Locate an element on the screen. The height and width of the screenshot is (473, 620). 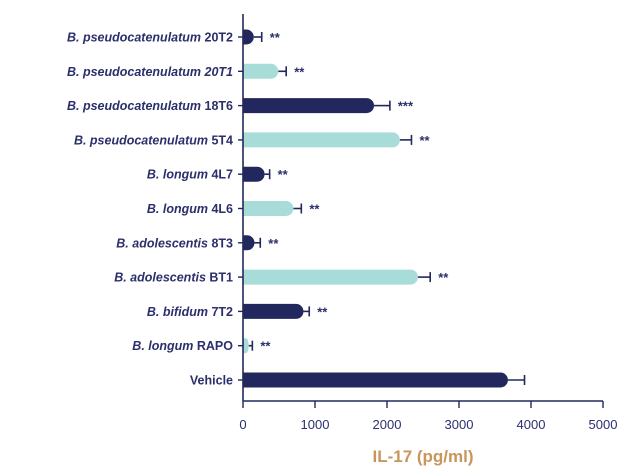
category-label: B. adolescentis 8T3 is located at coordinates (174, 243).